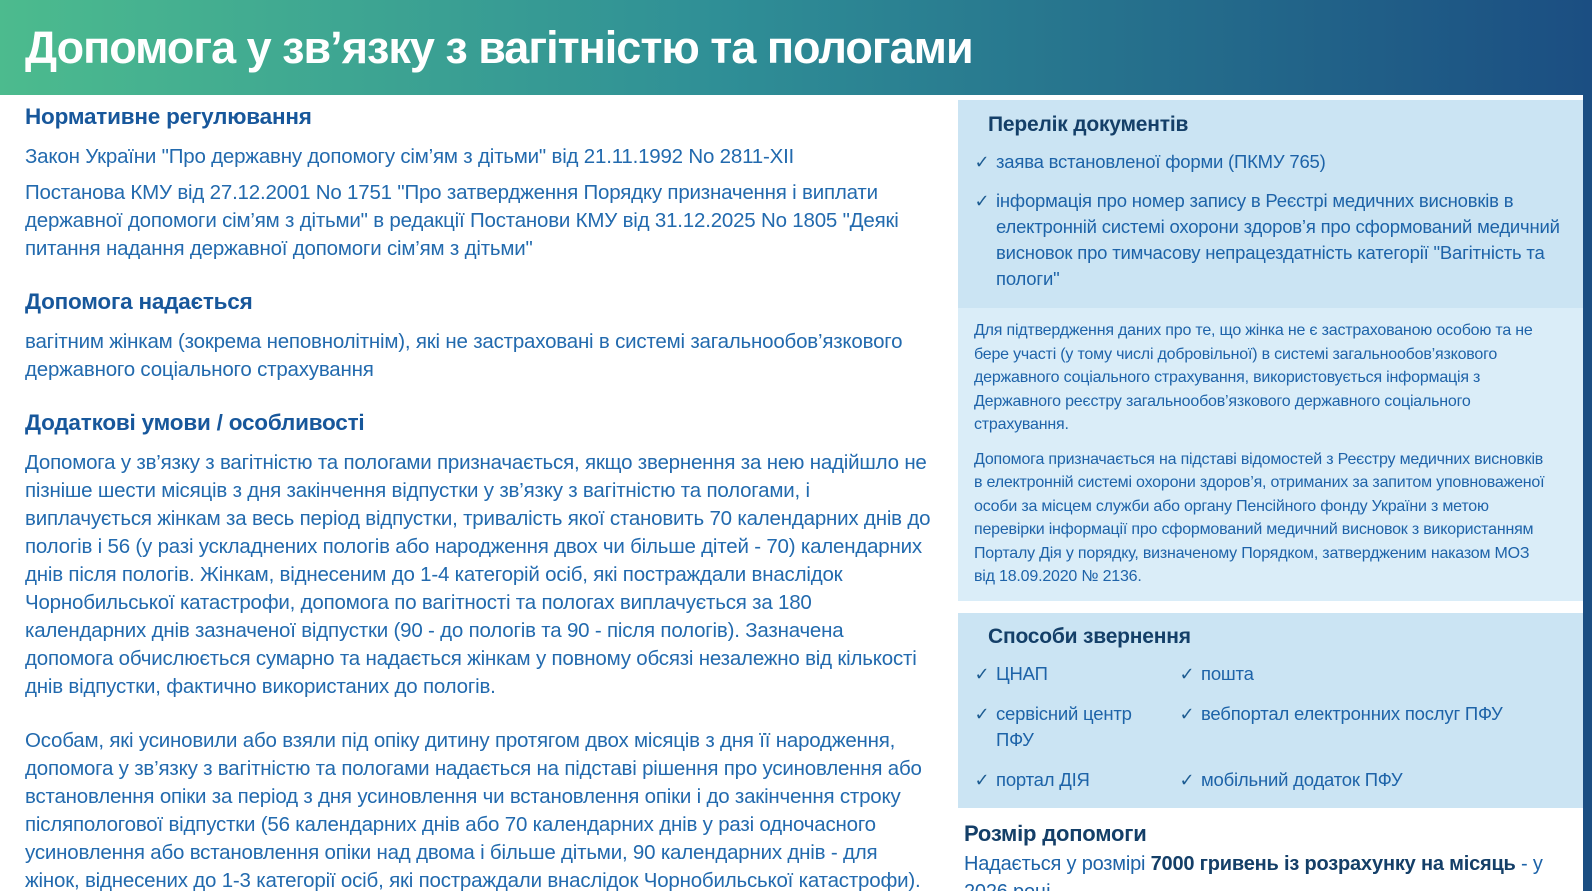  I want to click on apply-method-item: ✓ сервісний центр ПФУ, so click(1070, 727).